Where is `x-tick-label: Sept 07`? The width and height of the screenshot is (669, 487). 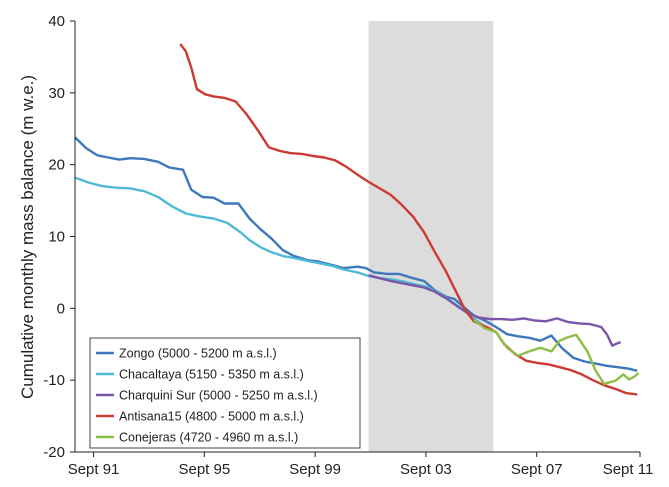 x-tick-label: Sept 07 is located at coordinates (537, 469).